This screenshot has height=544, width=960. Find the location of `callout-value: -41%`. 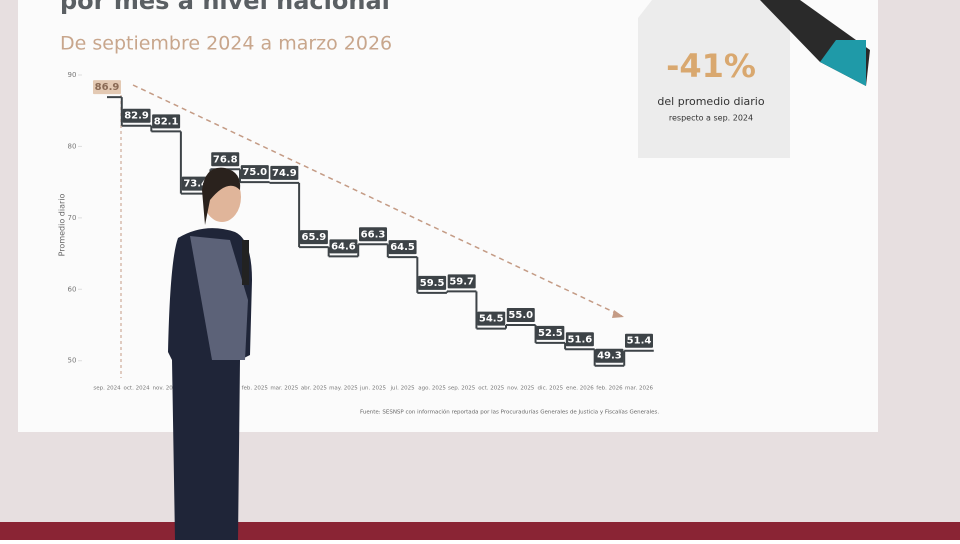

callout-value: -41% is located at coordinates (711, 66).